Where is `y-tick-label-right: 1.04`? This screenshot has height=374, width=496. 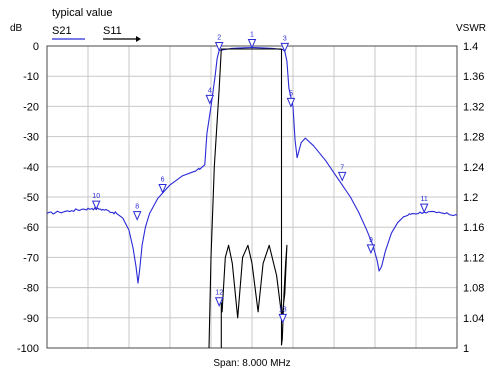
y-tick-label-right: 1.04 is located at coordinates (473, 319).